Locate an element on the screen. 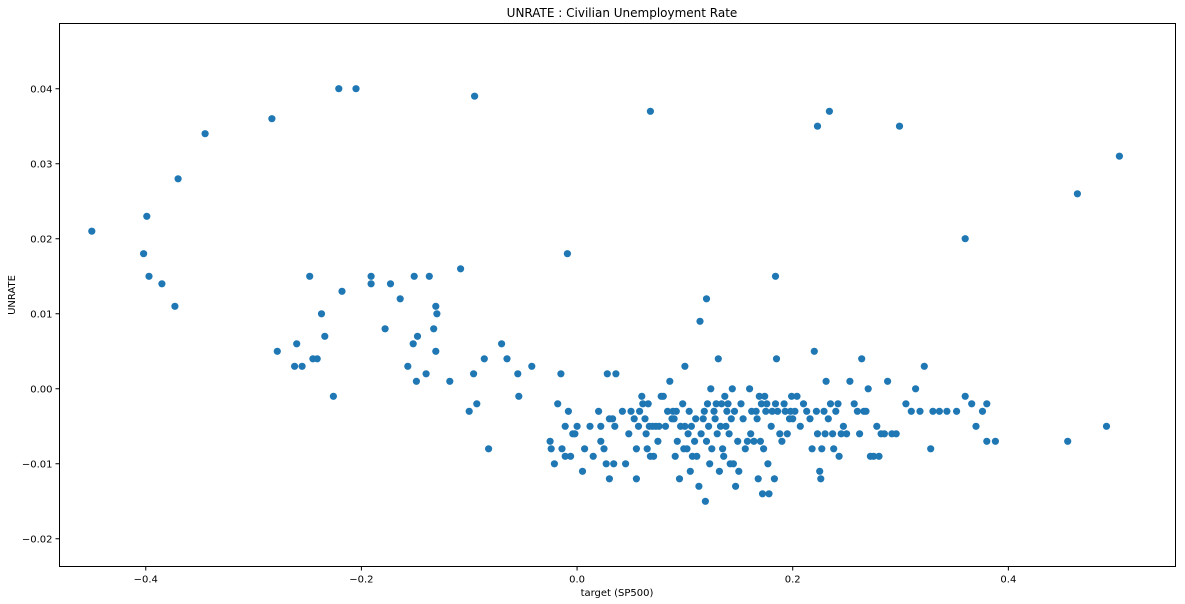  x-tick-label: 0.2 is located at coordinates (793, 580).